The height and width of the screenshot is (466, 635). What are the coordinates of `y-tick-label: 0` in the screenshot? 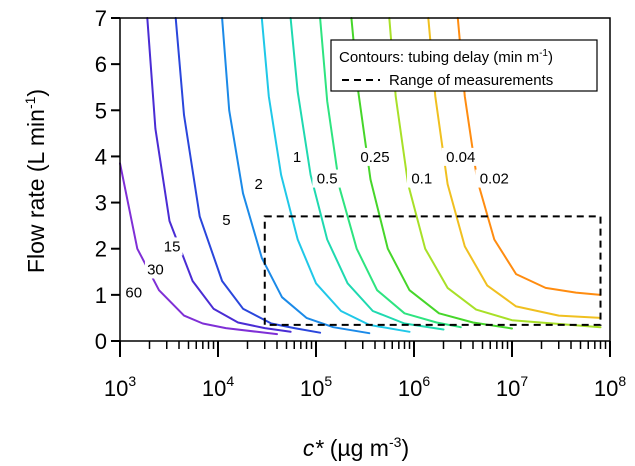 It's located at (101, 341).